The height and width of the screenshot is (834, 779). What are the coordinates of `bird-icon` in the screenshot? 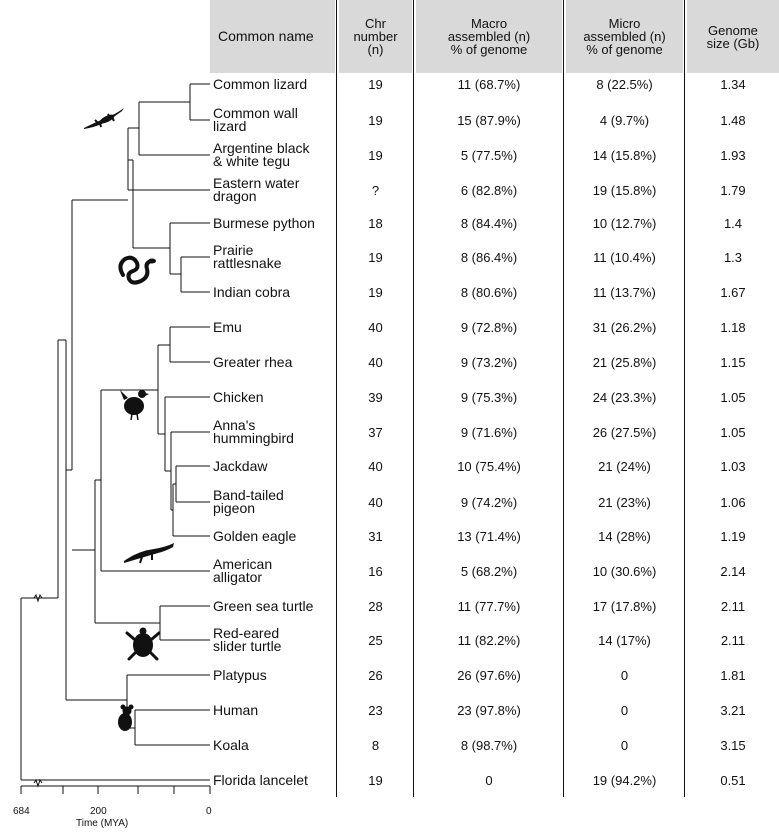 It's located at (134, 405).